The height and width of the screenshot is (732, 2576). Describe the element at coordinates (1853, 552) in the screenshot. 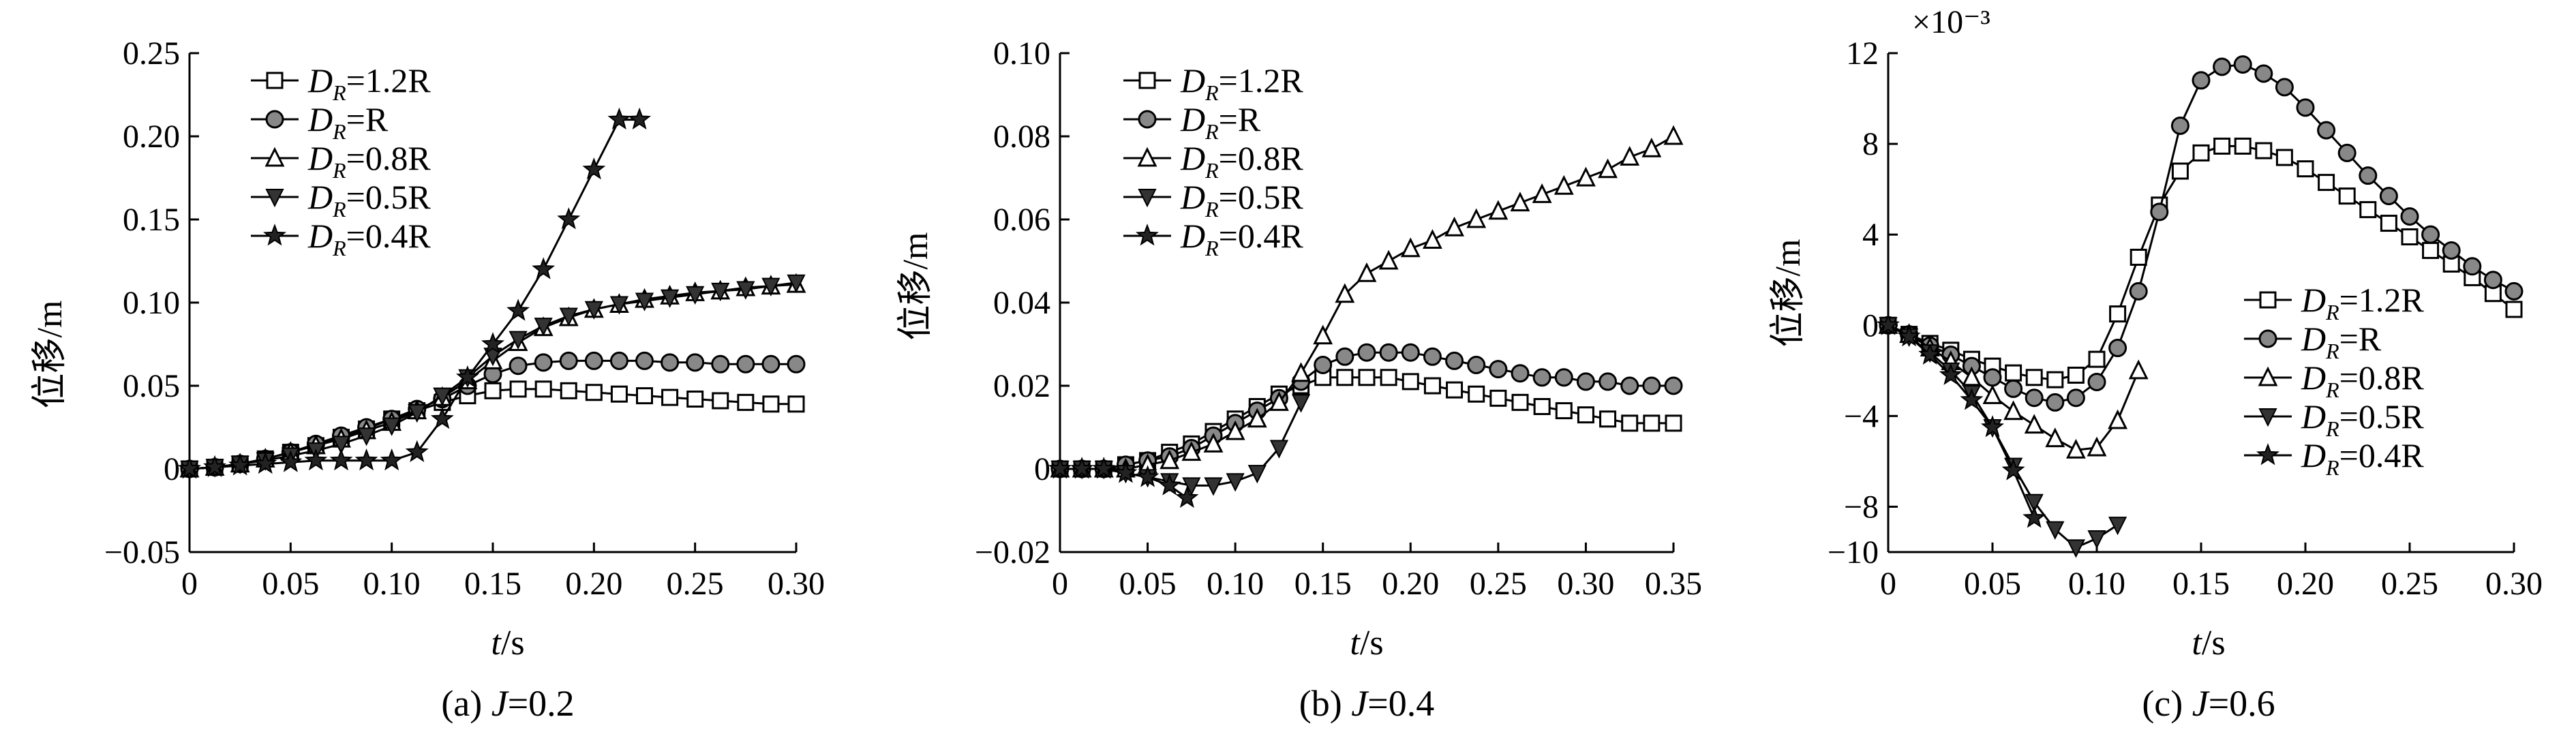

I see `y-tick-label: −10` at that location.